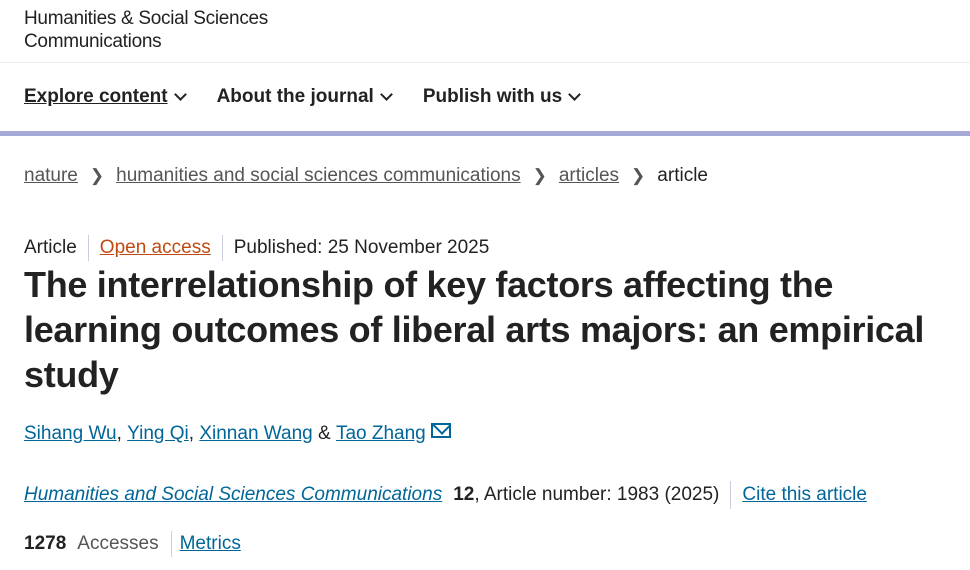 This screenshot has height=570, width=970. What do you see at coordinates (118, 543) in the screenshot?
I see `accesses-label: Accesses` at bounding box center [118, 543].